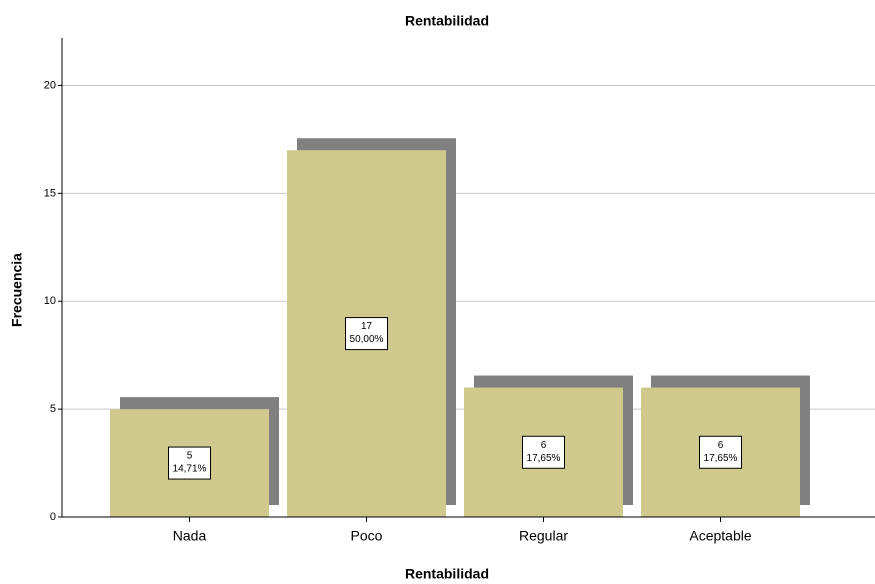 The height and width of the screenshot is (584, 875). I want to click on y-tick-label: 15, so click(50, 193).